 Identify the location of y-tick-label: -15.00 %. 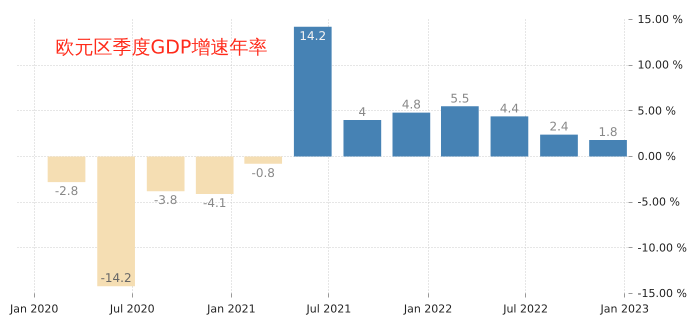
(662, 293).